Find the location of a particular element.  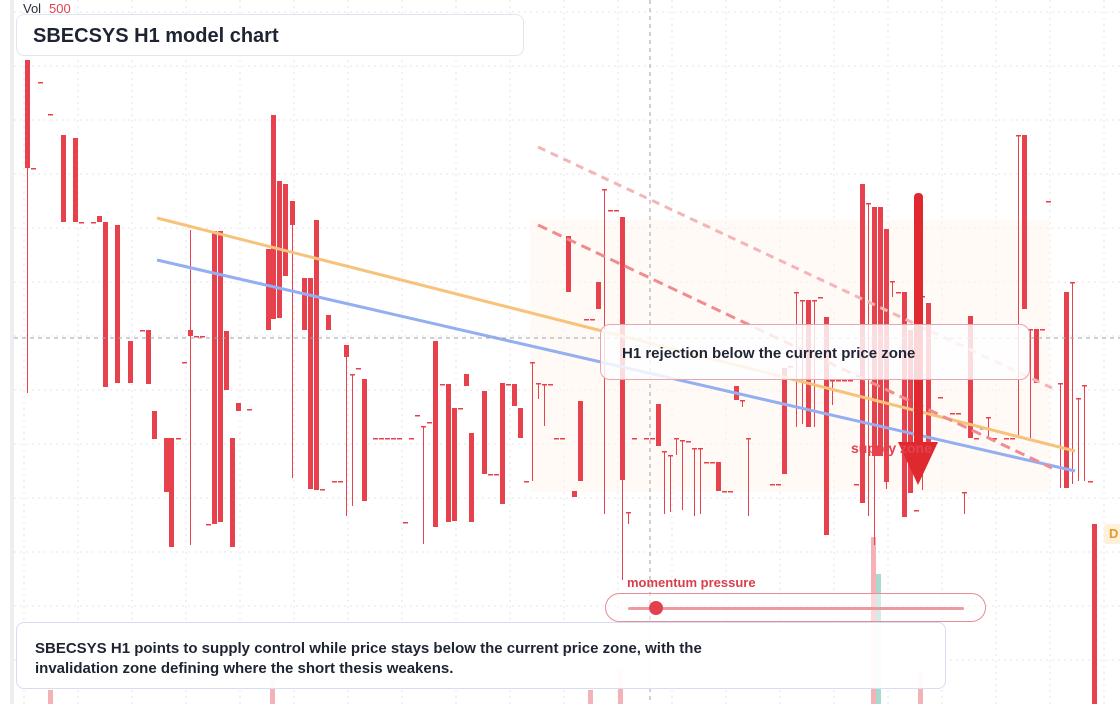

momentum-slider is located at coordinates (795, 607).